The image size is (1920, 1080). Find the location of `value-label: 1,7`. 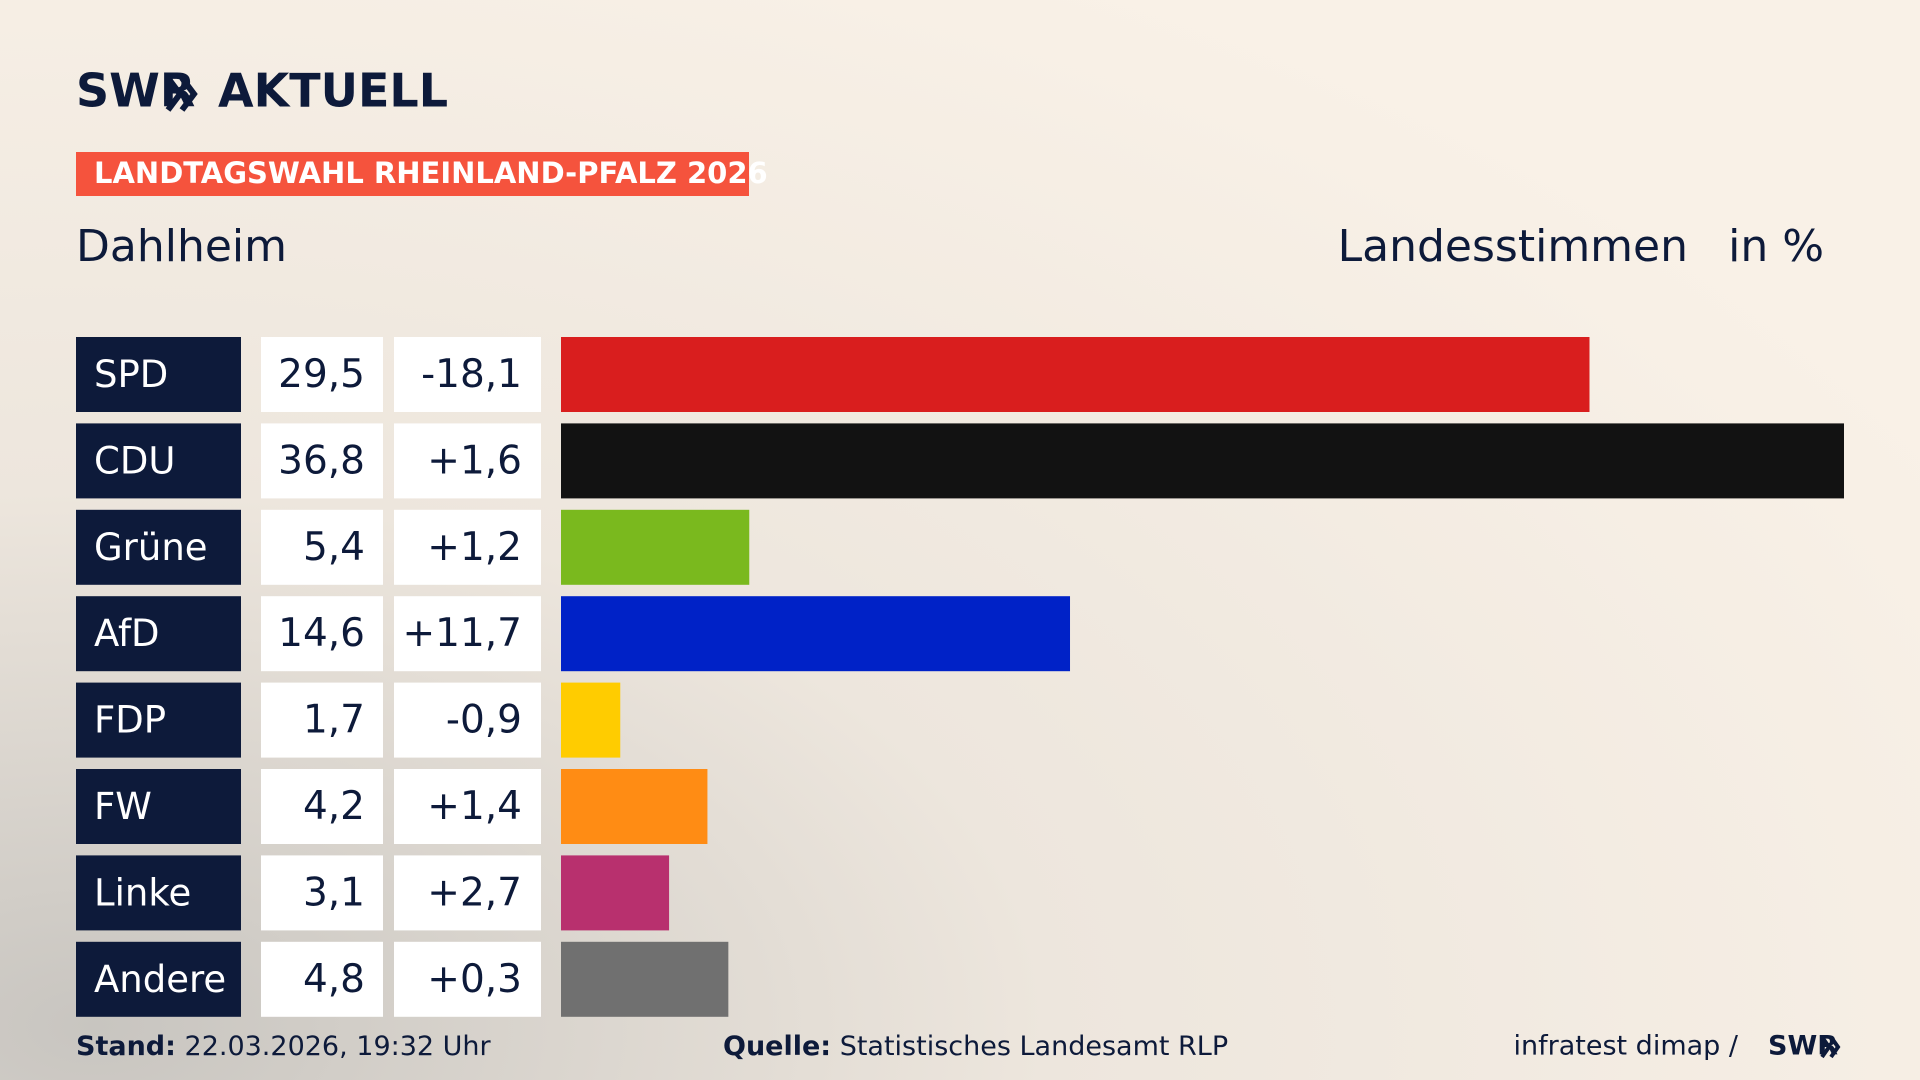

value-label: 1,7 is located at coordinates (334, 720).